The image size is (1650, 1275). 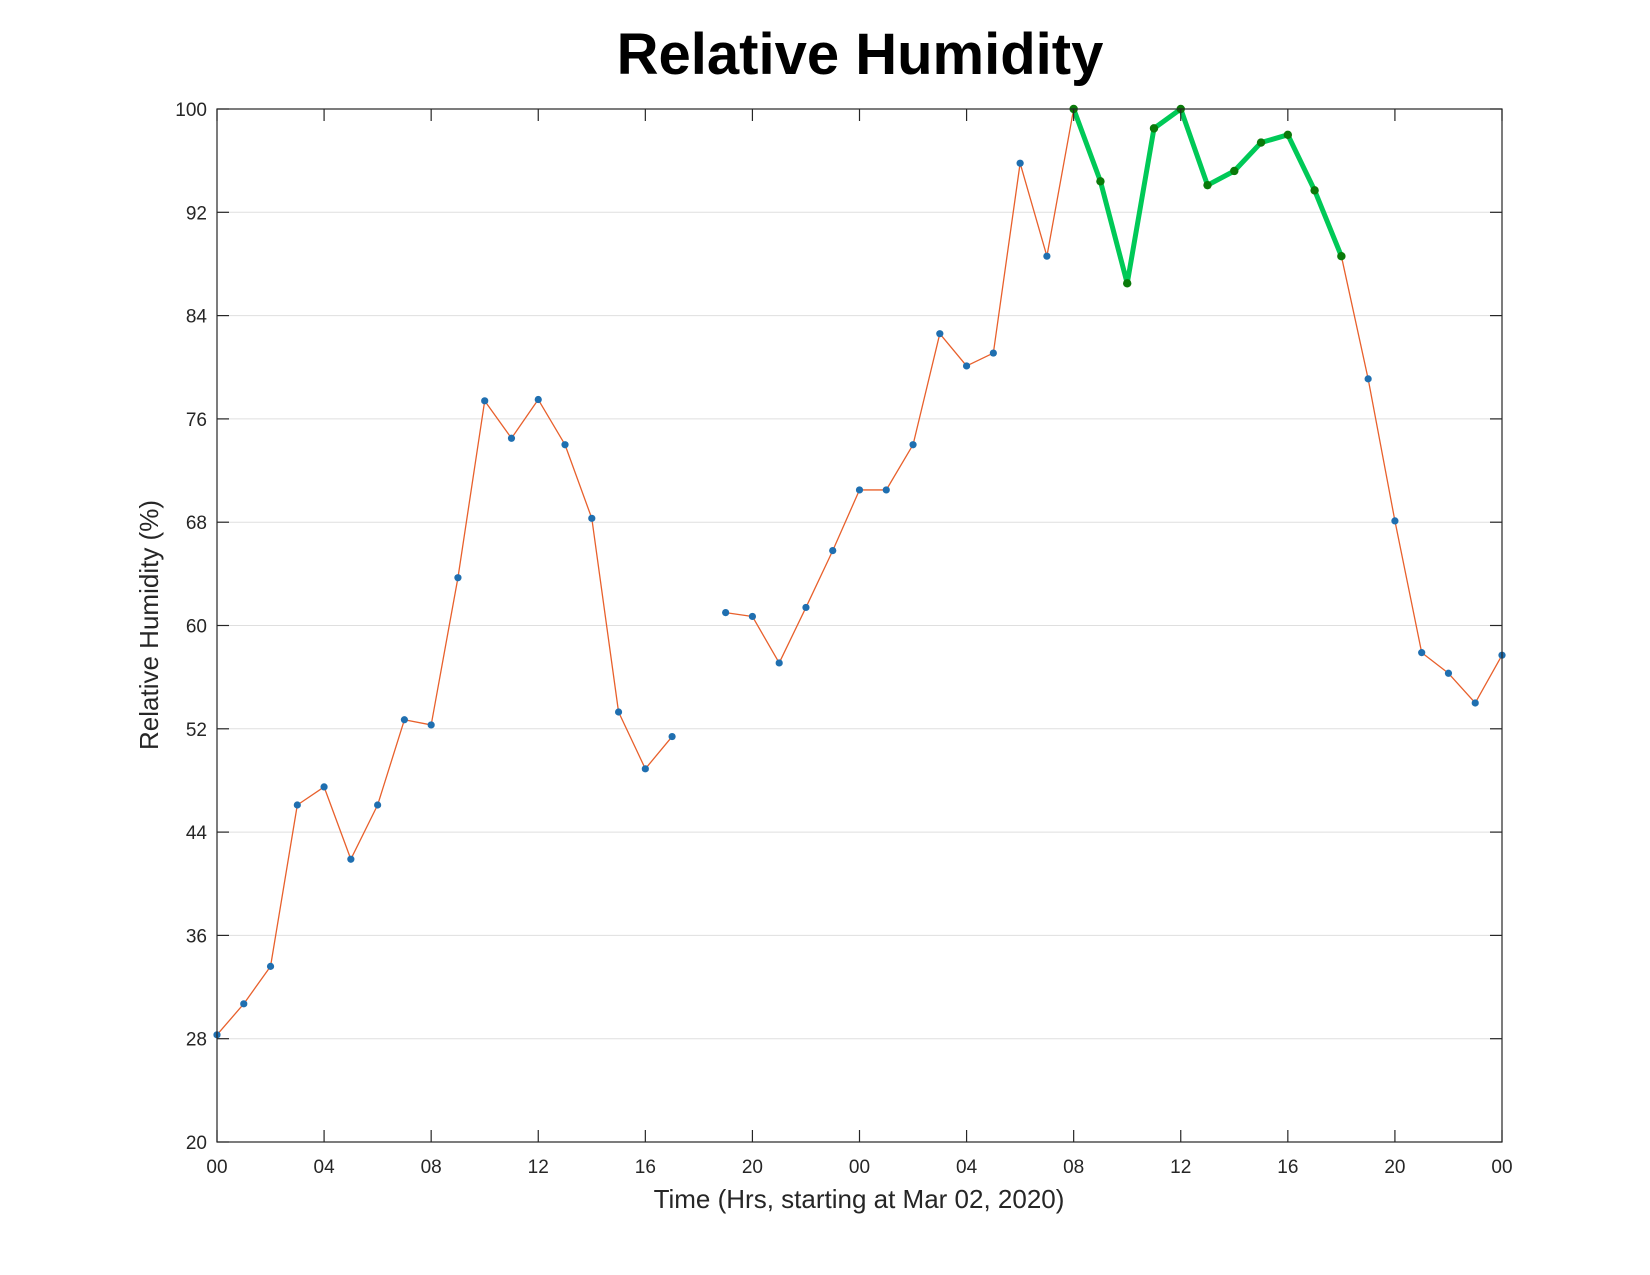 I want to click on chart-title: Relative Humidity, so click(x=860, y=54).